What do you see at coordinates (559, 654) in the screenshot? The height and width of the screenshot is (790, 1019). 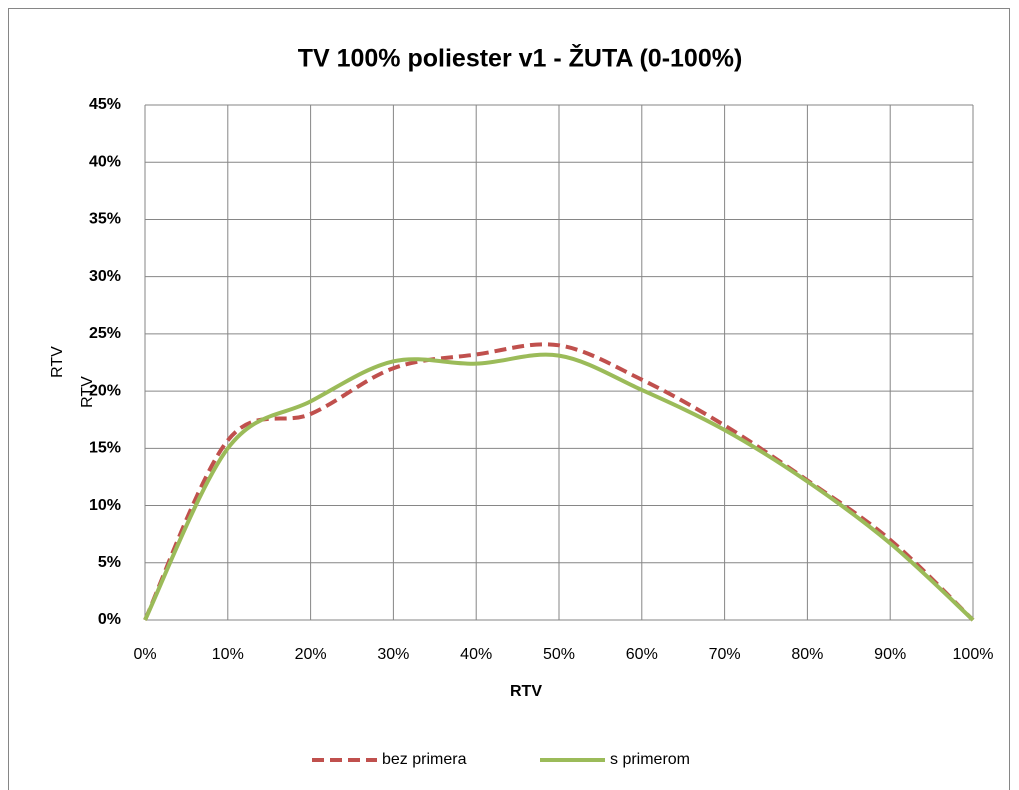 I see `x-tick-label: 50%` at bounding box center [559, 654].